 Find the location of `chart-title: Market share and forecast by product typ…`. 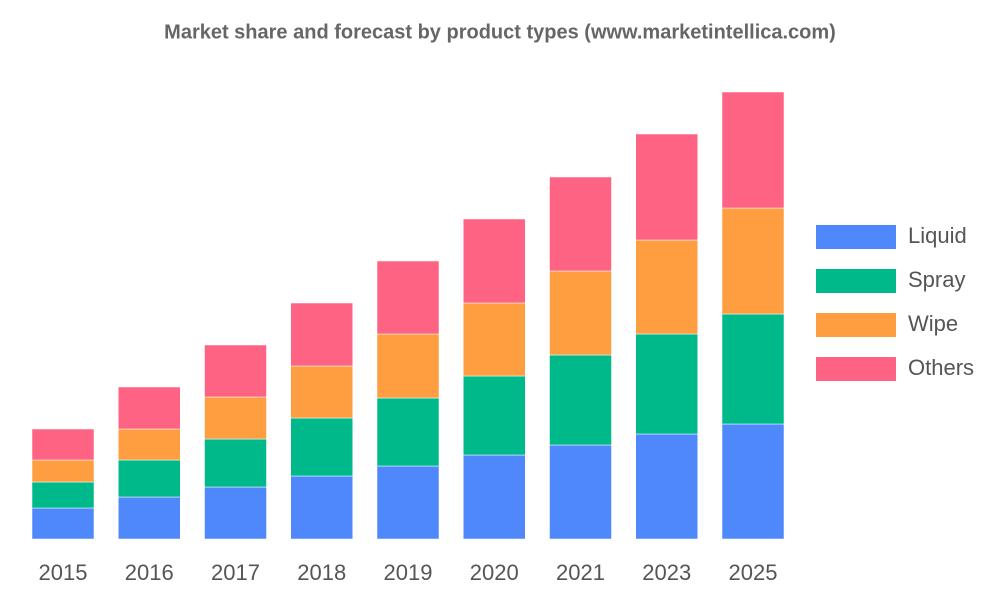

chart-title: Market share and forecast by product typ… is located at coordinates (500, 32).